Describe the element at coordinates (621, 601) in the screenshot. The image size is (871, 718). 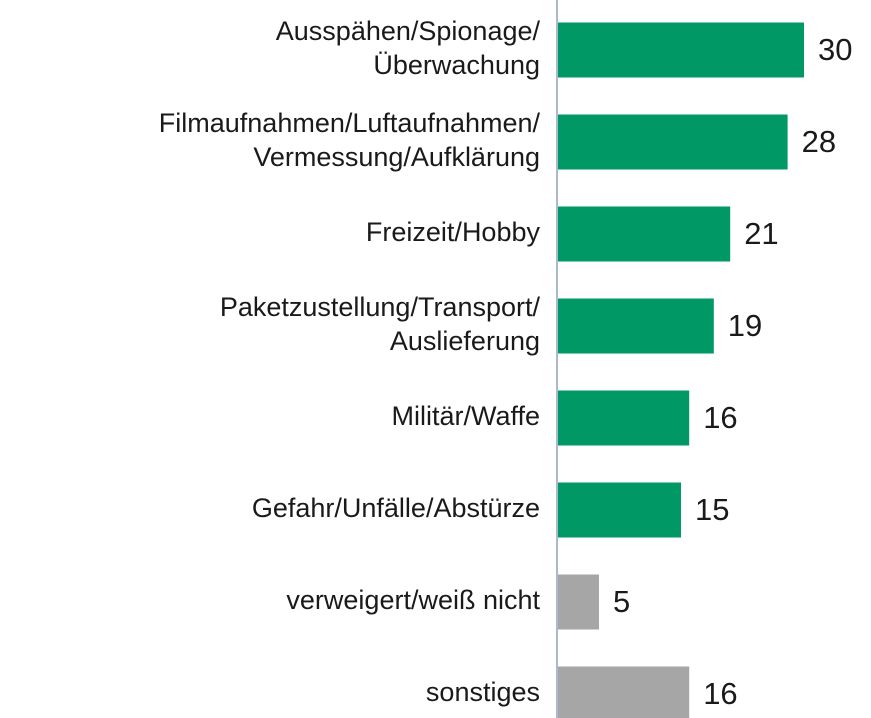
I see `value-label: 5` at that location.